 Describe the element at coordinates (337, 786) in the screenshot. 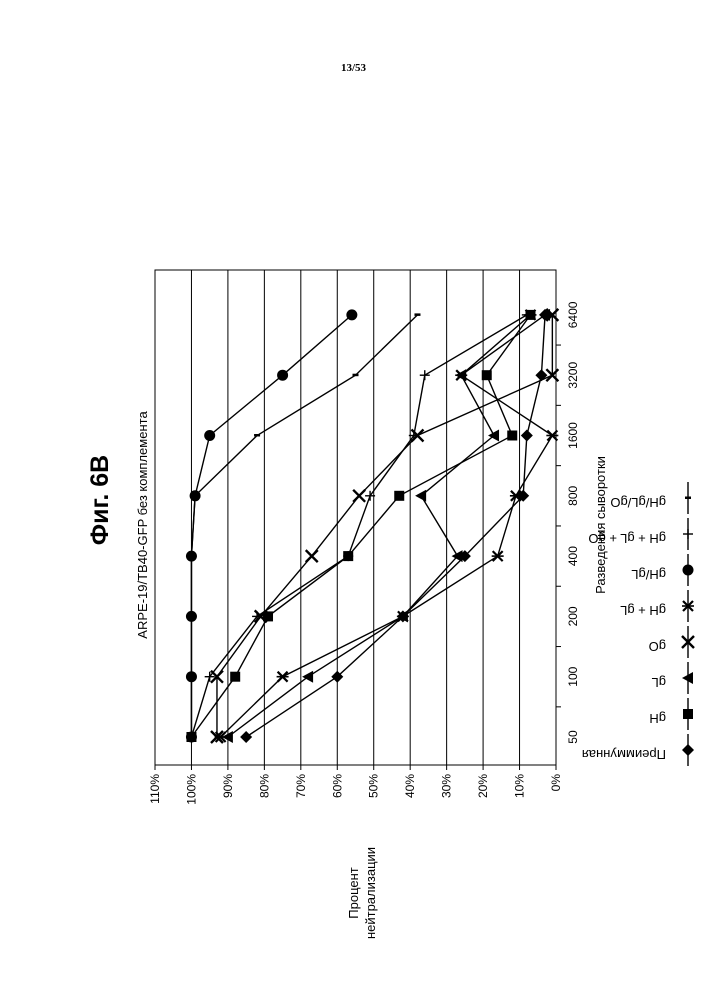

I see `y-tick-label: 60%` at that location.